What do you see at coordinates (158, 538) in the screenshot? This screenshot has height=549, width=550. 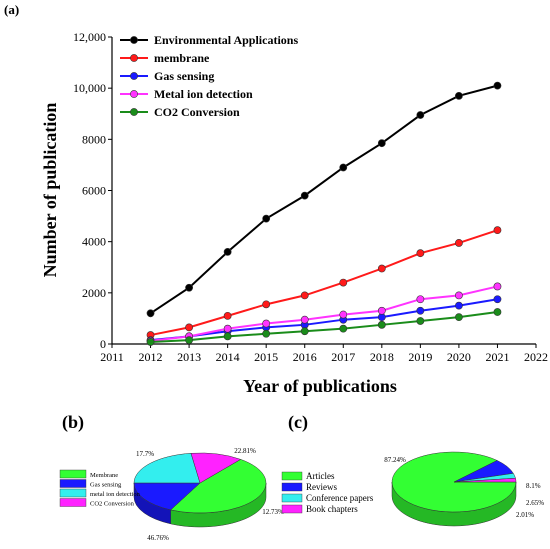 I see `pie-value-label: 46.76%` at bounding box center [158, 538].